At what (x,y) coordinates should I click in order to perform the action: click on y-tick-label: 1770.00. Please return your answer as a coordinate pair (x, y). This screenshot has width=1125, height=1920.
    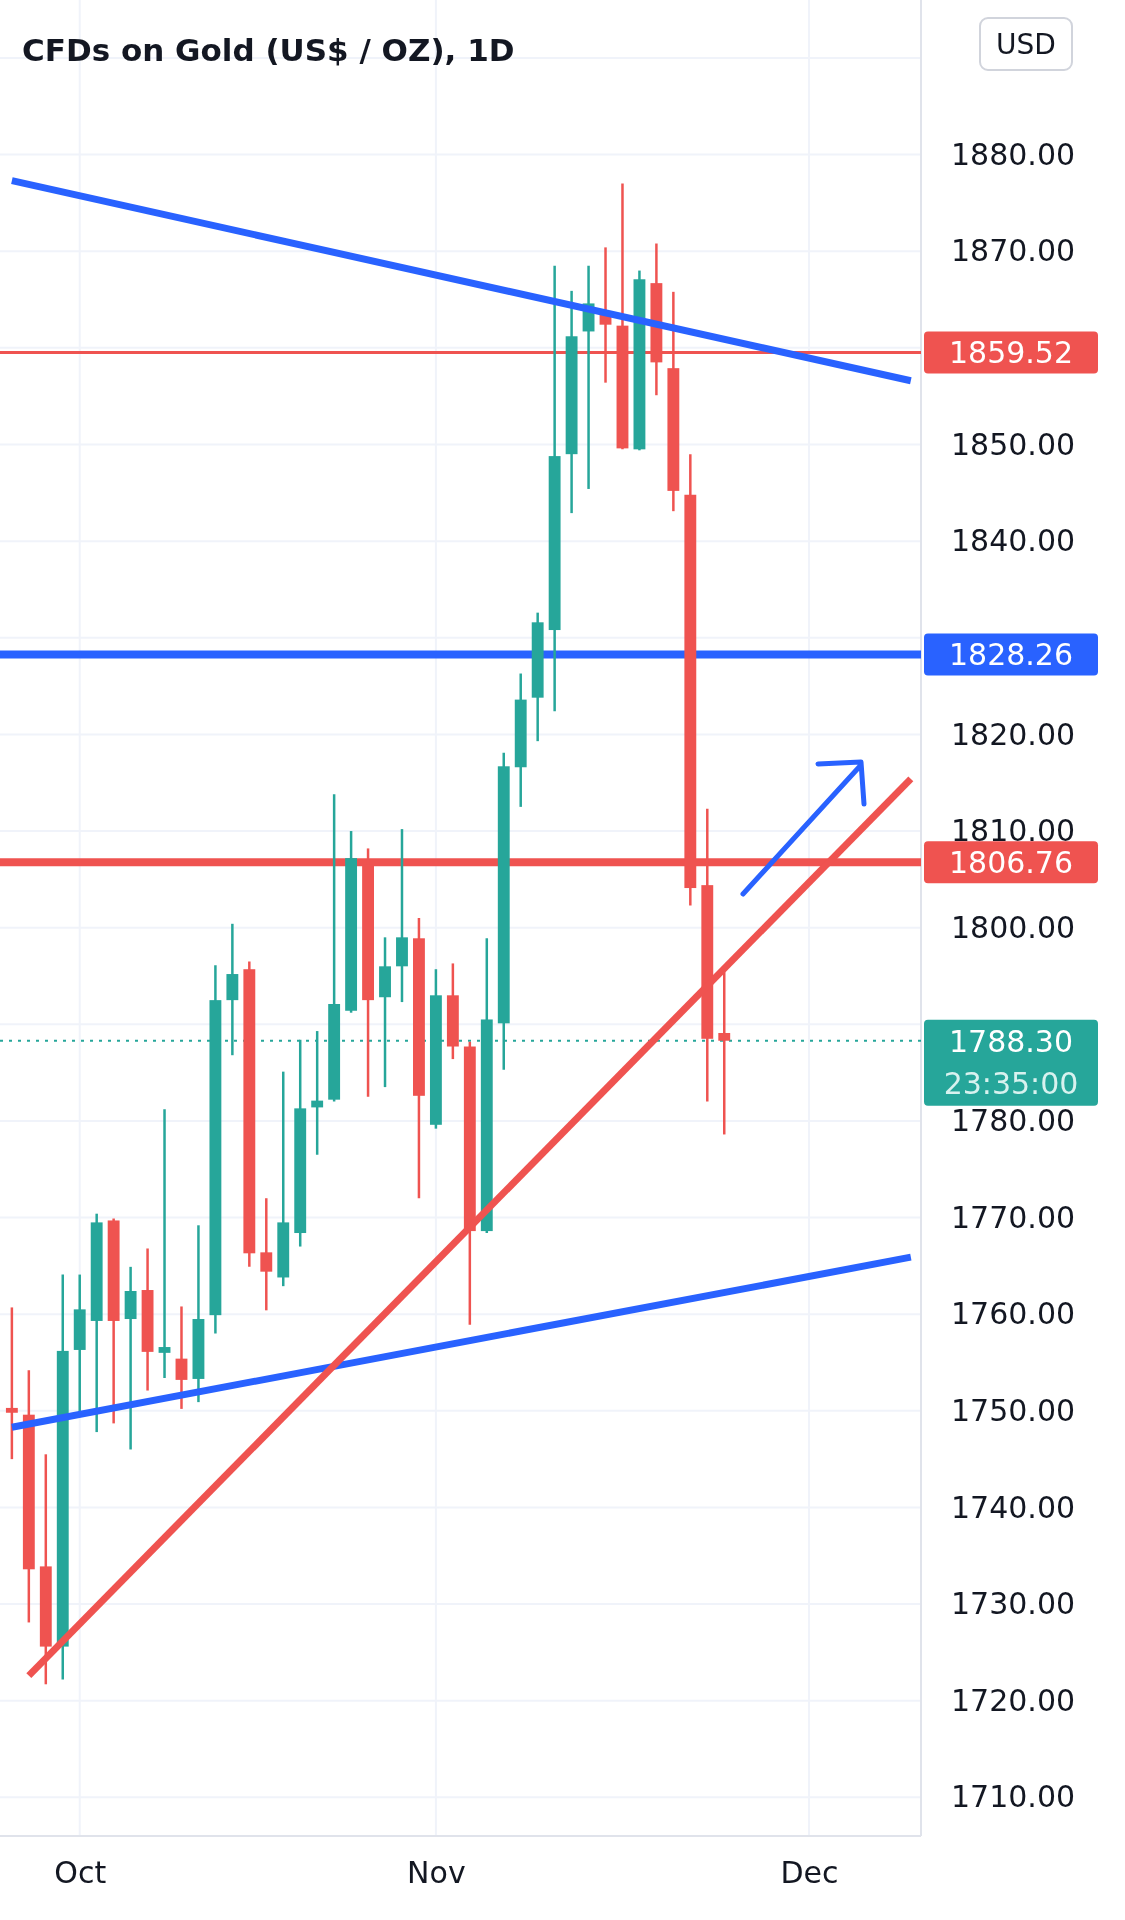
    Looking at the image, I should click on (1013, 1217).